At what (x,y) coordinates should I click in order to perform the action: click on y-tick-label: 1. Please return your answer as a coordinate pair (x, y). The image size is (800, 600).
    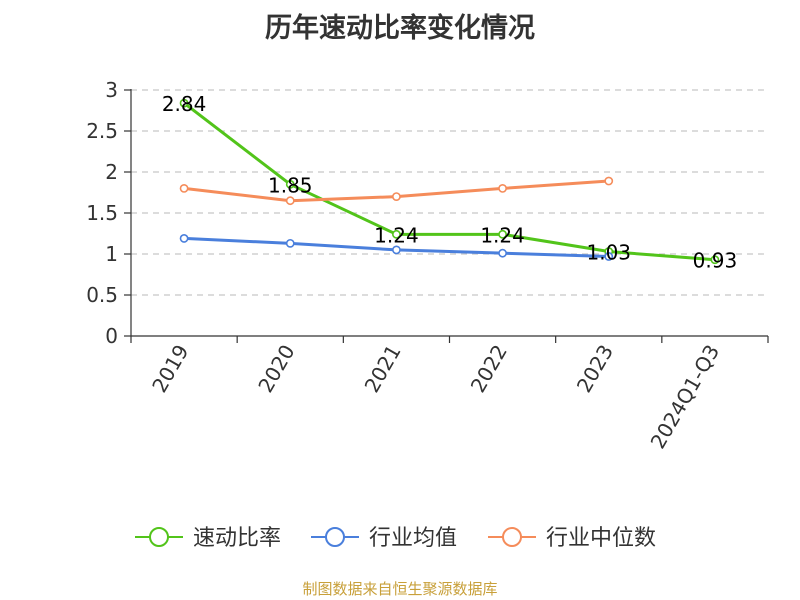
    Looking at the image, I should click on (111, 254).